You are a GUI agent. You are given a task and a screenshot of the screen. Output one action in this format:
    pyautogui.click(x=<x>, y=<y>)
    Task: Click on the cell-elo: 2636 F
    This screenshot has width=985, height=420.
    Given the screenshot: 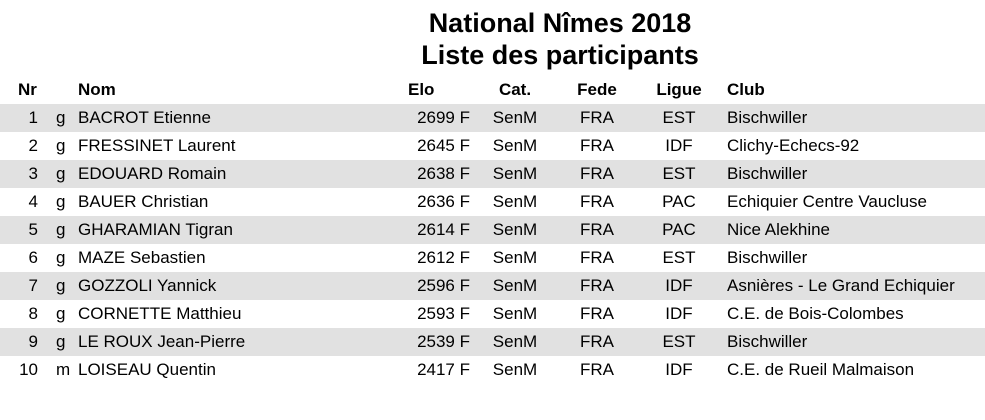 What is the action you would take?
    pyautogui.click(x=443, y=201)
    